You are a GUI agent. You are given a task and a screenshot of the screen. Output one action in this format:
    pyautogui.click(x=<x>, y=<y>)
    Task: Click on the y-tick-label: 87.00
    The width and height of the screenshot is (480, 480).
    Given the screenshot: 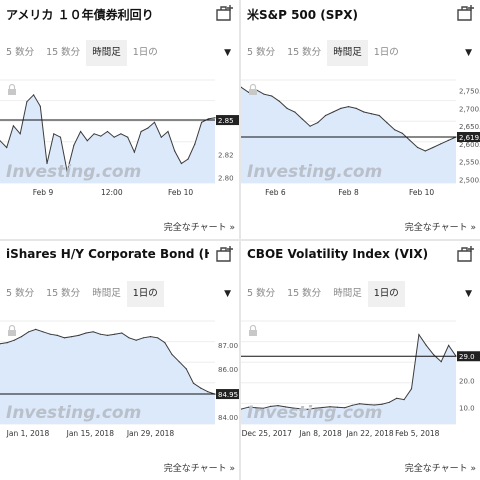 What is the action you would take?
    pyautogui.click(x=228, y=346)
    